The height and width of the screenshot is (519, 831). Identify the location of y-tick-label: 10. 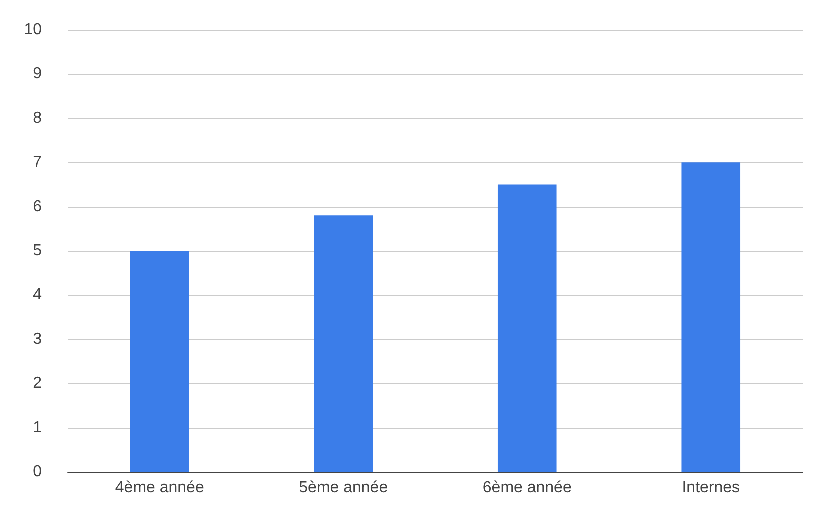
(33, 30).